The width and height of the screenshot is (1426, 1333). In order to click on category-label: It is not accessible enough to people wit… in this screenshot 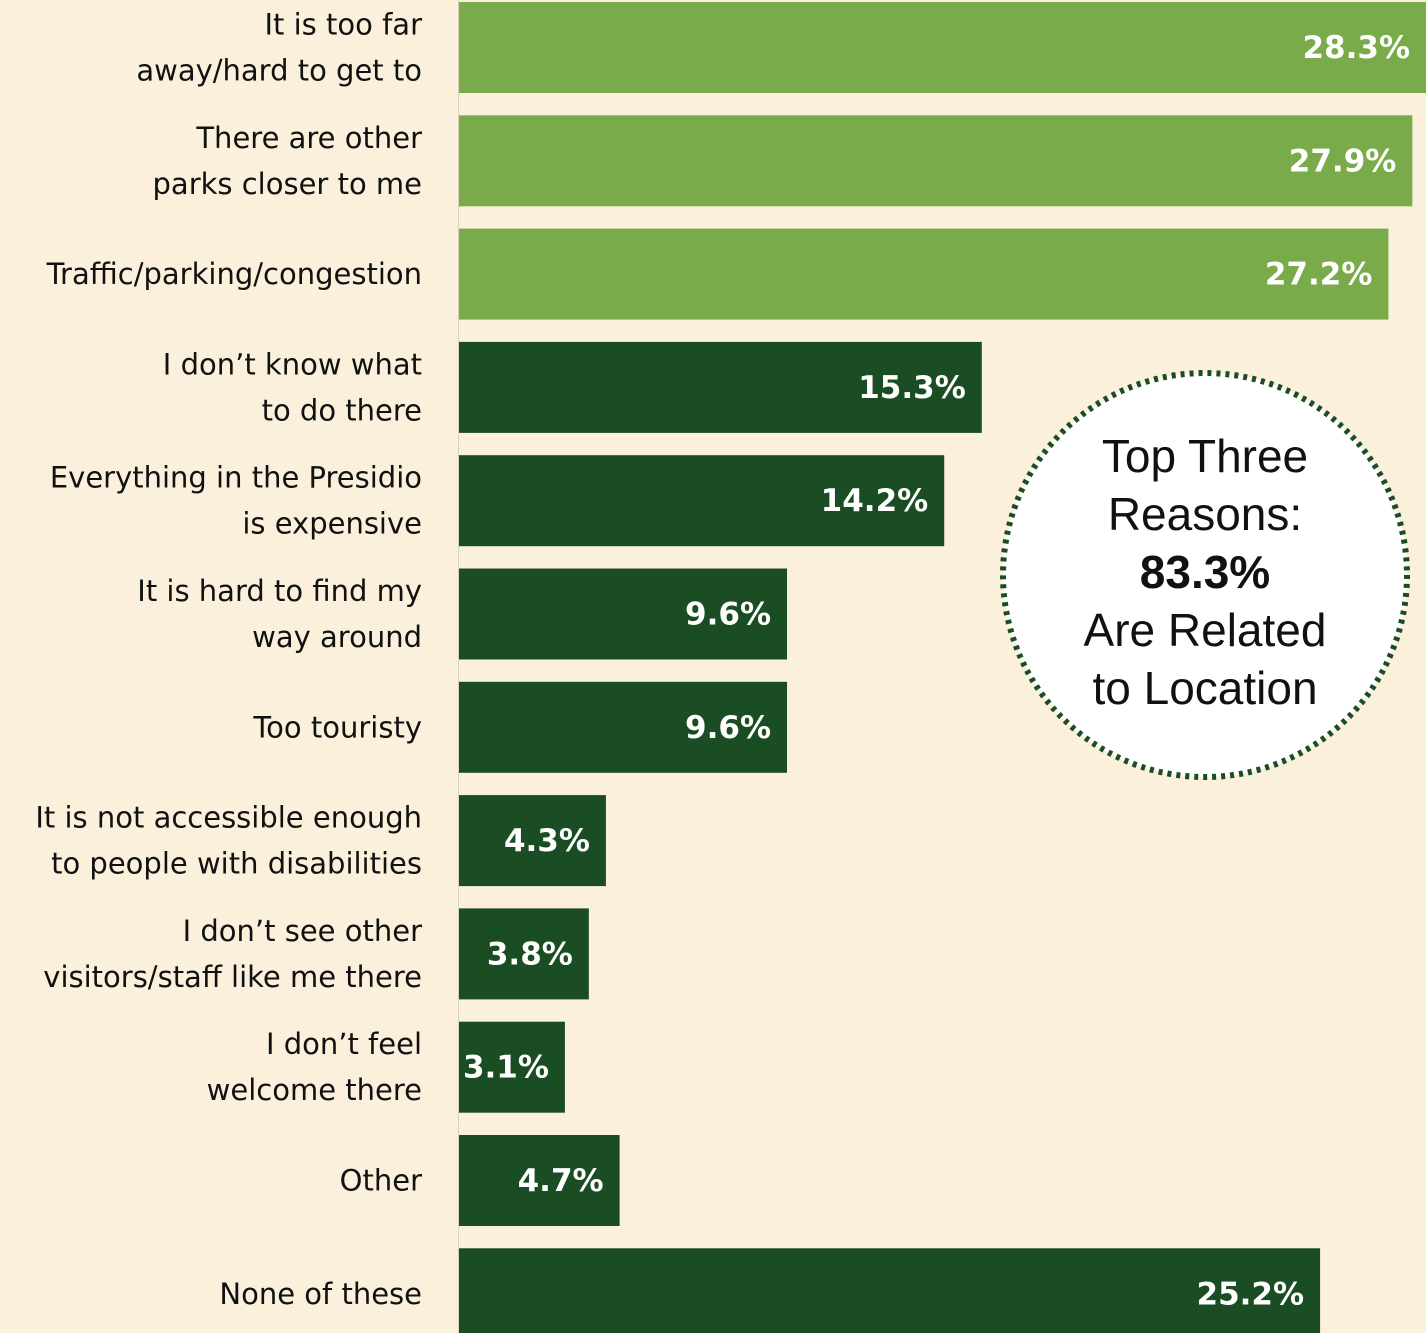, I will do `click(228, 841)`.